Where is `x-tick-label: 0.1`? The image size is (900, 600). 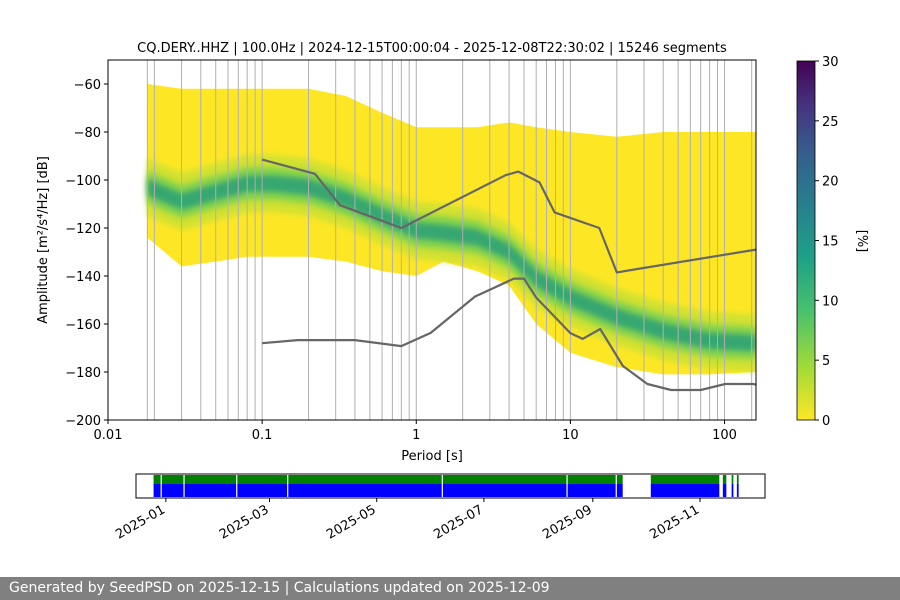 x-tick-label: 0.1 is located at coordinates (262, 435).